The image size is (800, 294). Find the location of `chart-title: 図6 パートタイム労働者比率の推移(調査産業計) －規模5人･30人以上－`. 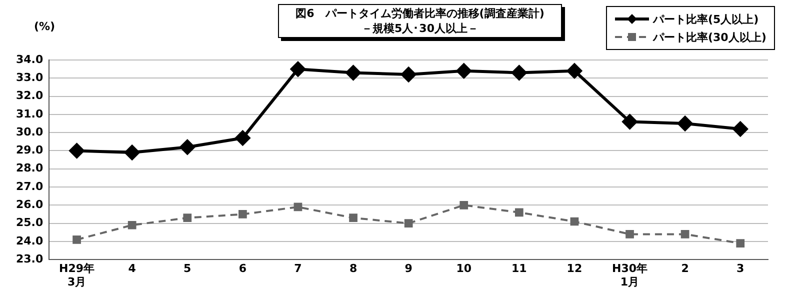

chart-title: 図6 パートタイム労働者比率の推移(調査産業計) －規模5人･30人以上－ is located at coordinates (420, 21).